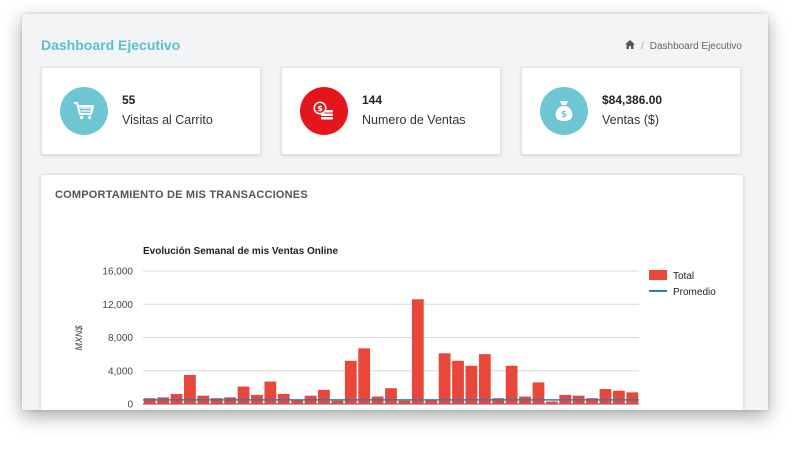 The image size is (795, 460). What do you see at coordinates (372, 100) in the screenshot?
I see `stat-value: 144` at bounding box center [372, 100].